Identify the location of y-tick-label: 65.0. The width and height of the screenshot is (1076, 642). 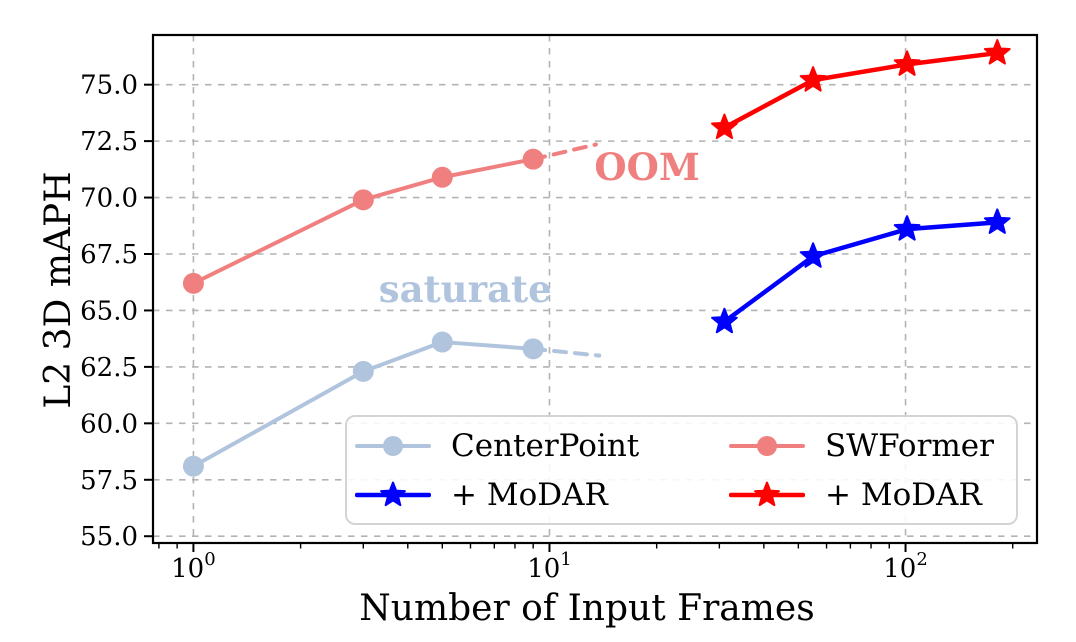
(109, 311).